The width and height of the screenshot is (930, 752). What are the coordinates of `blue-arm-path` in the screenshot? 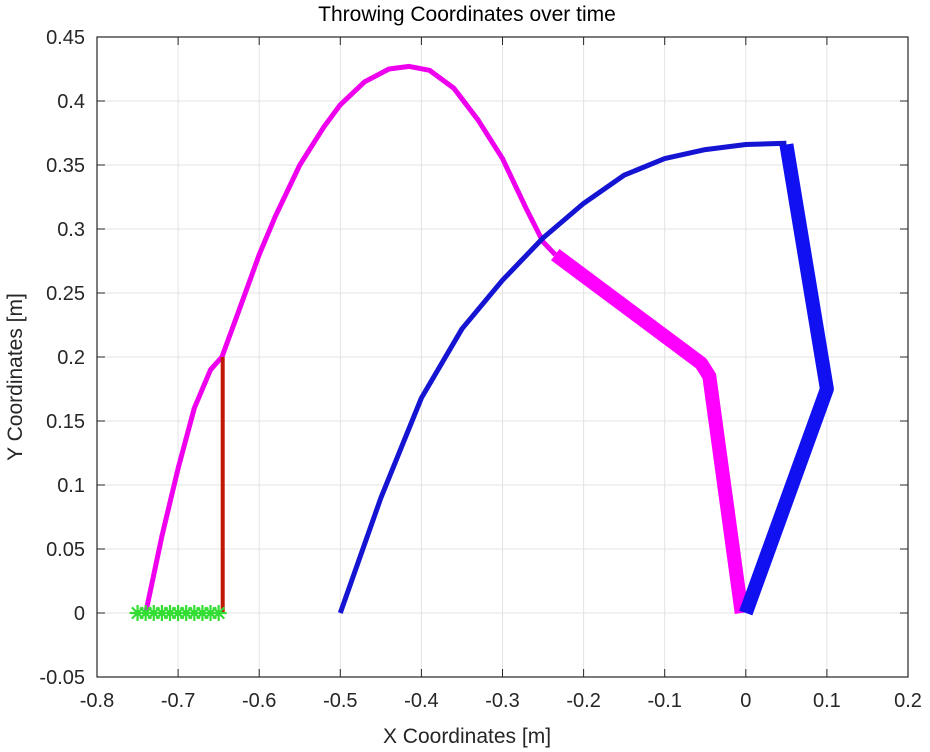 It's located at (786, 379).